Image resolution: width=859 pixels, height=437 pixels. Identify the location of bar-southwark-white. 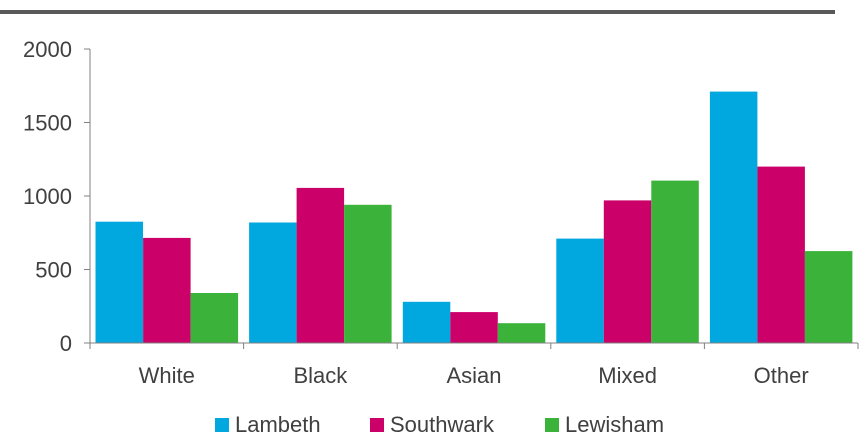
(167, 290).